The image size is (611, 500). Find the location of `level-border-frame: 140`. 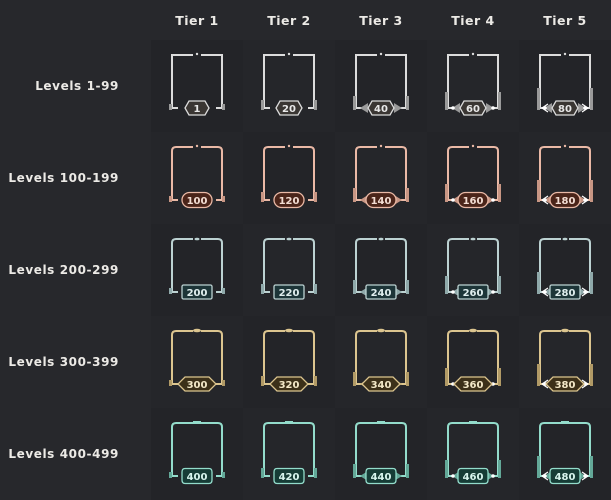

level-border-frame: 140 is located at coordinates (381, 176).